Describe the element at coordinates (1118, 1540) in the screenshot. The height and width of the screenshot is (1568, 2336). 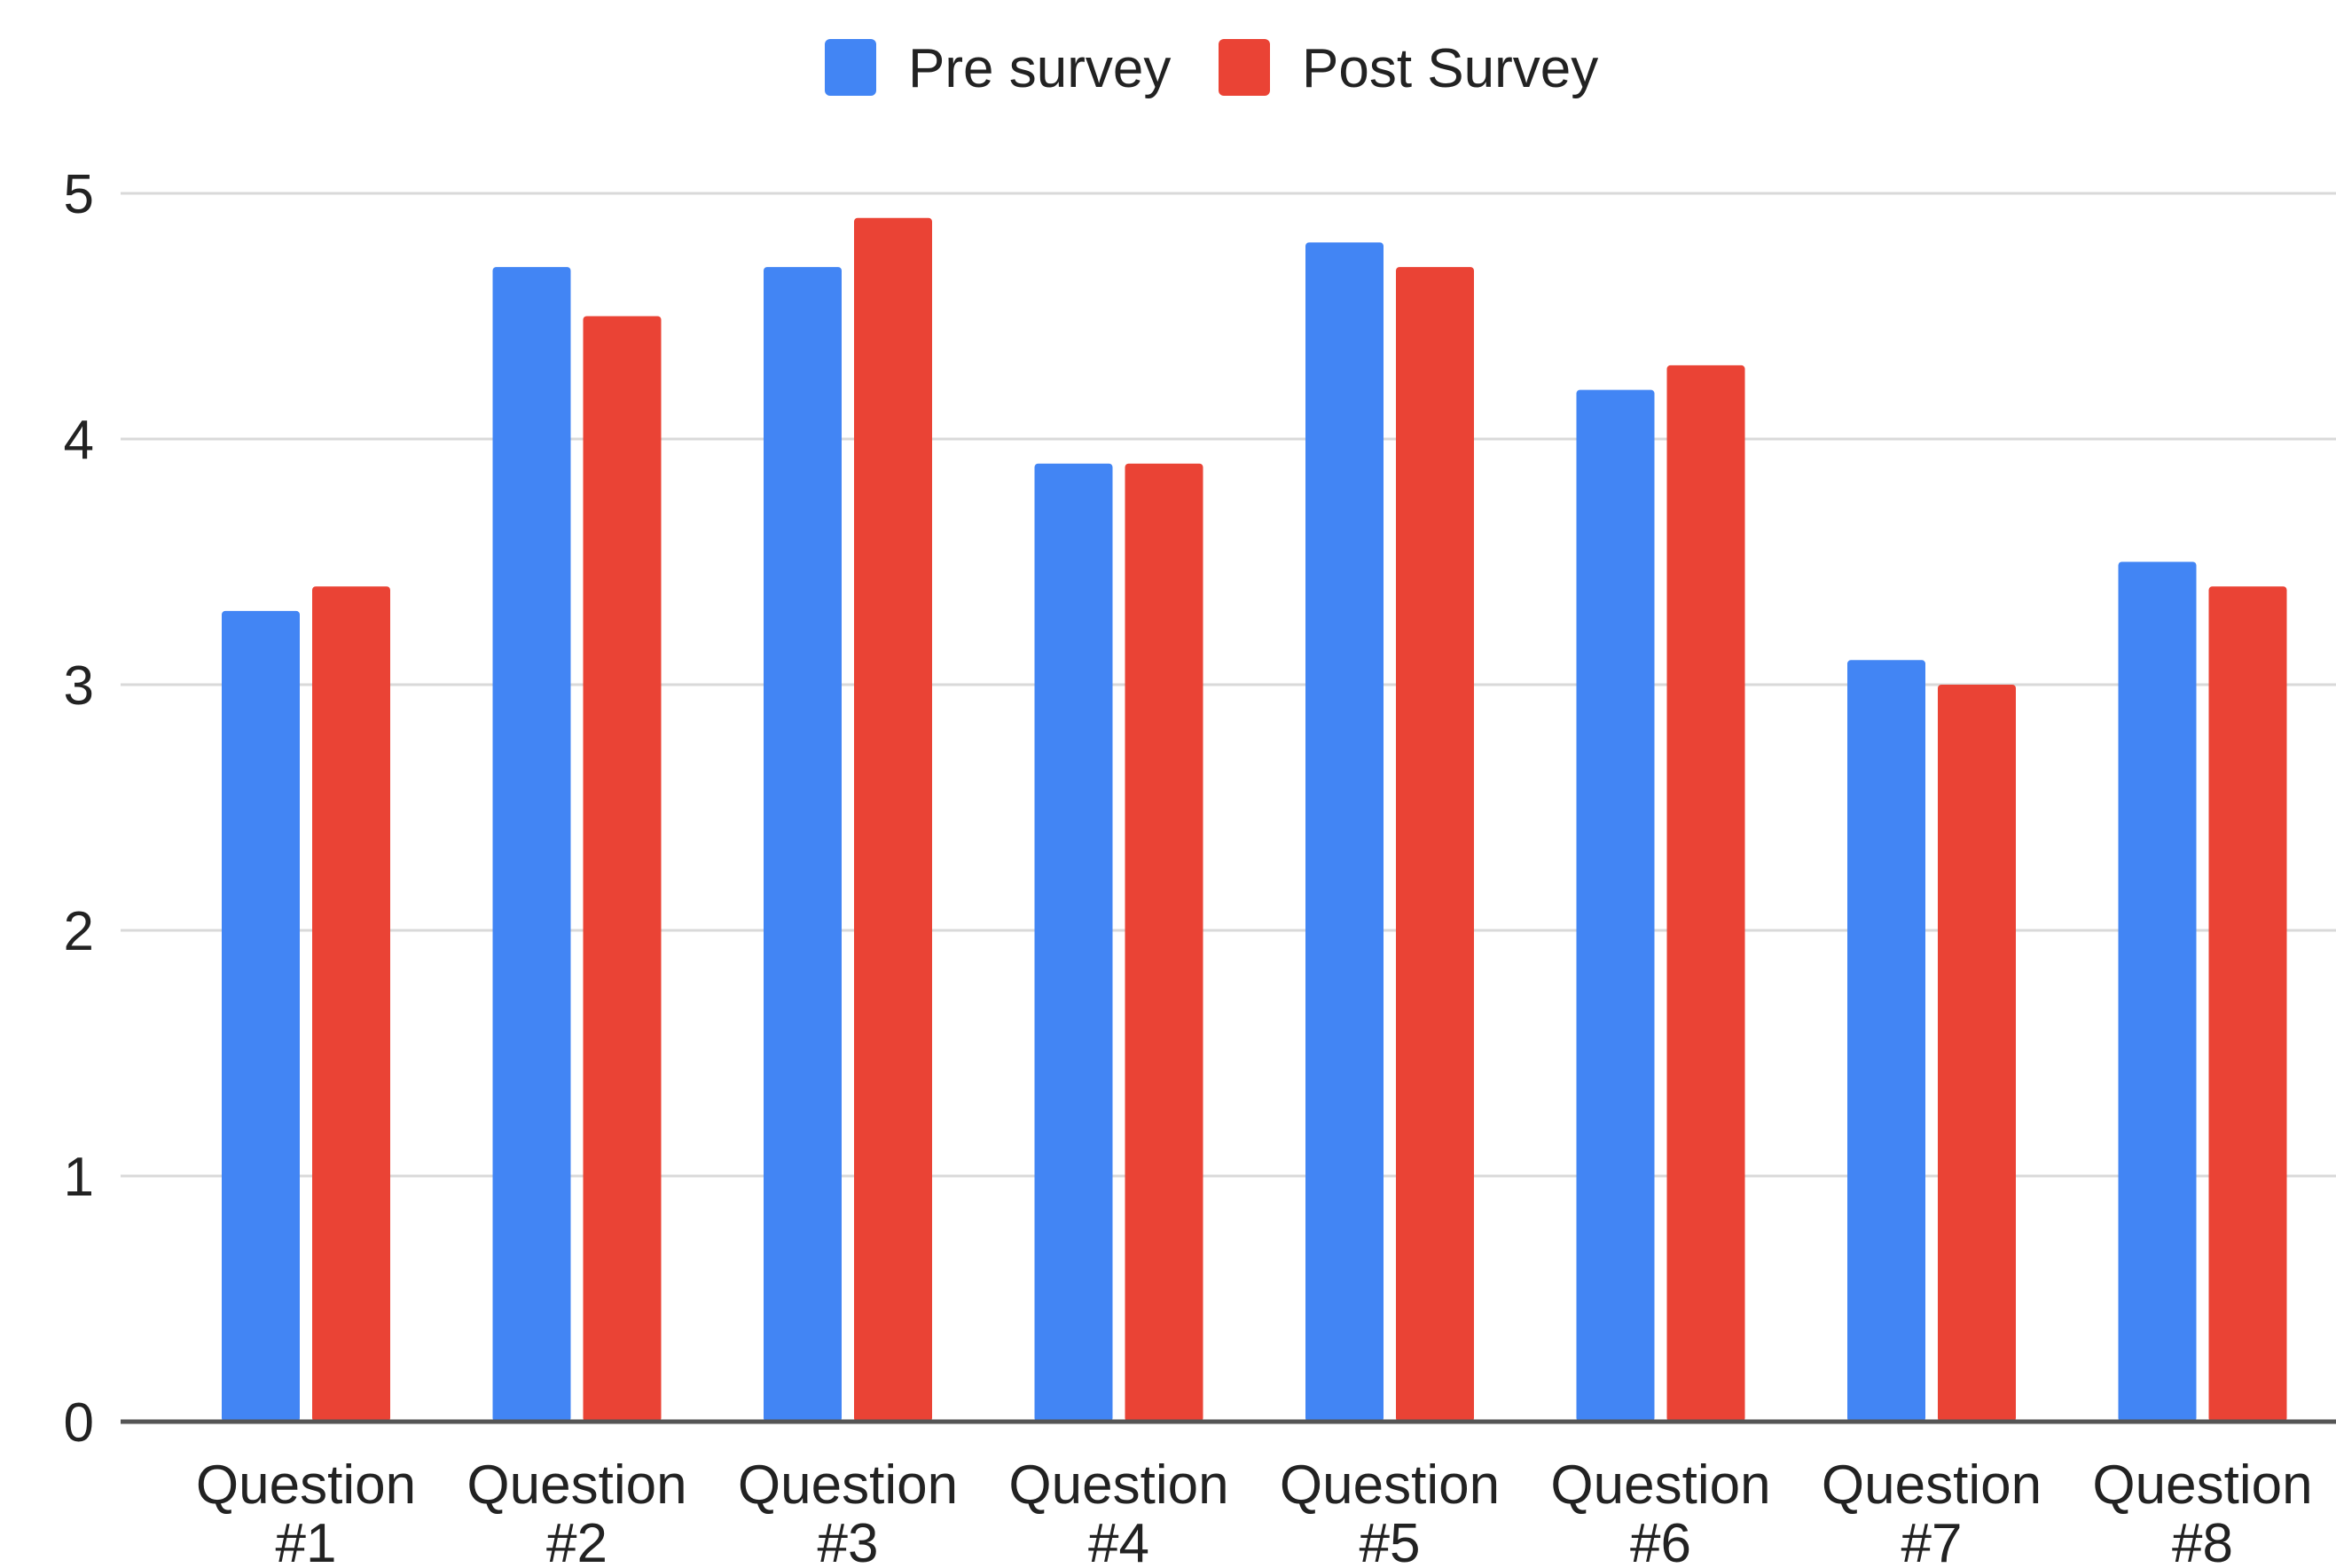
I see `x-tick-label-line: #4` at that location.